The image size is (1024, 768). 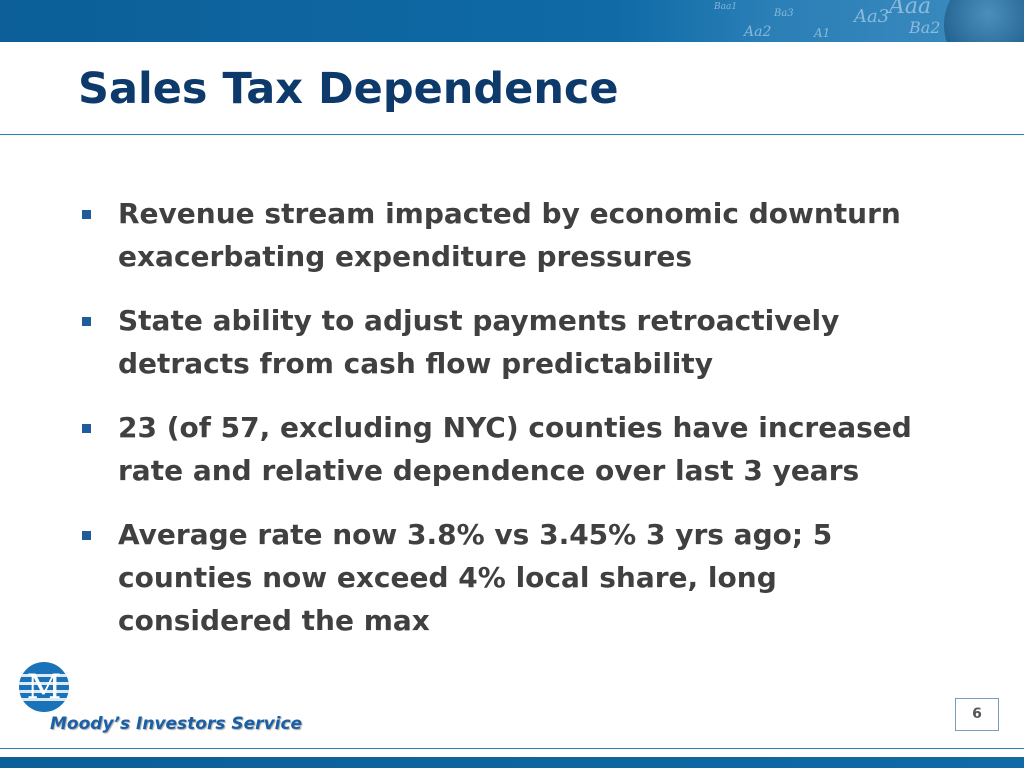 I want to click on page-number: 6, so click(x=977, y=714).